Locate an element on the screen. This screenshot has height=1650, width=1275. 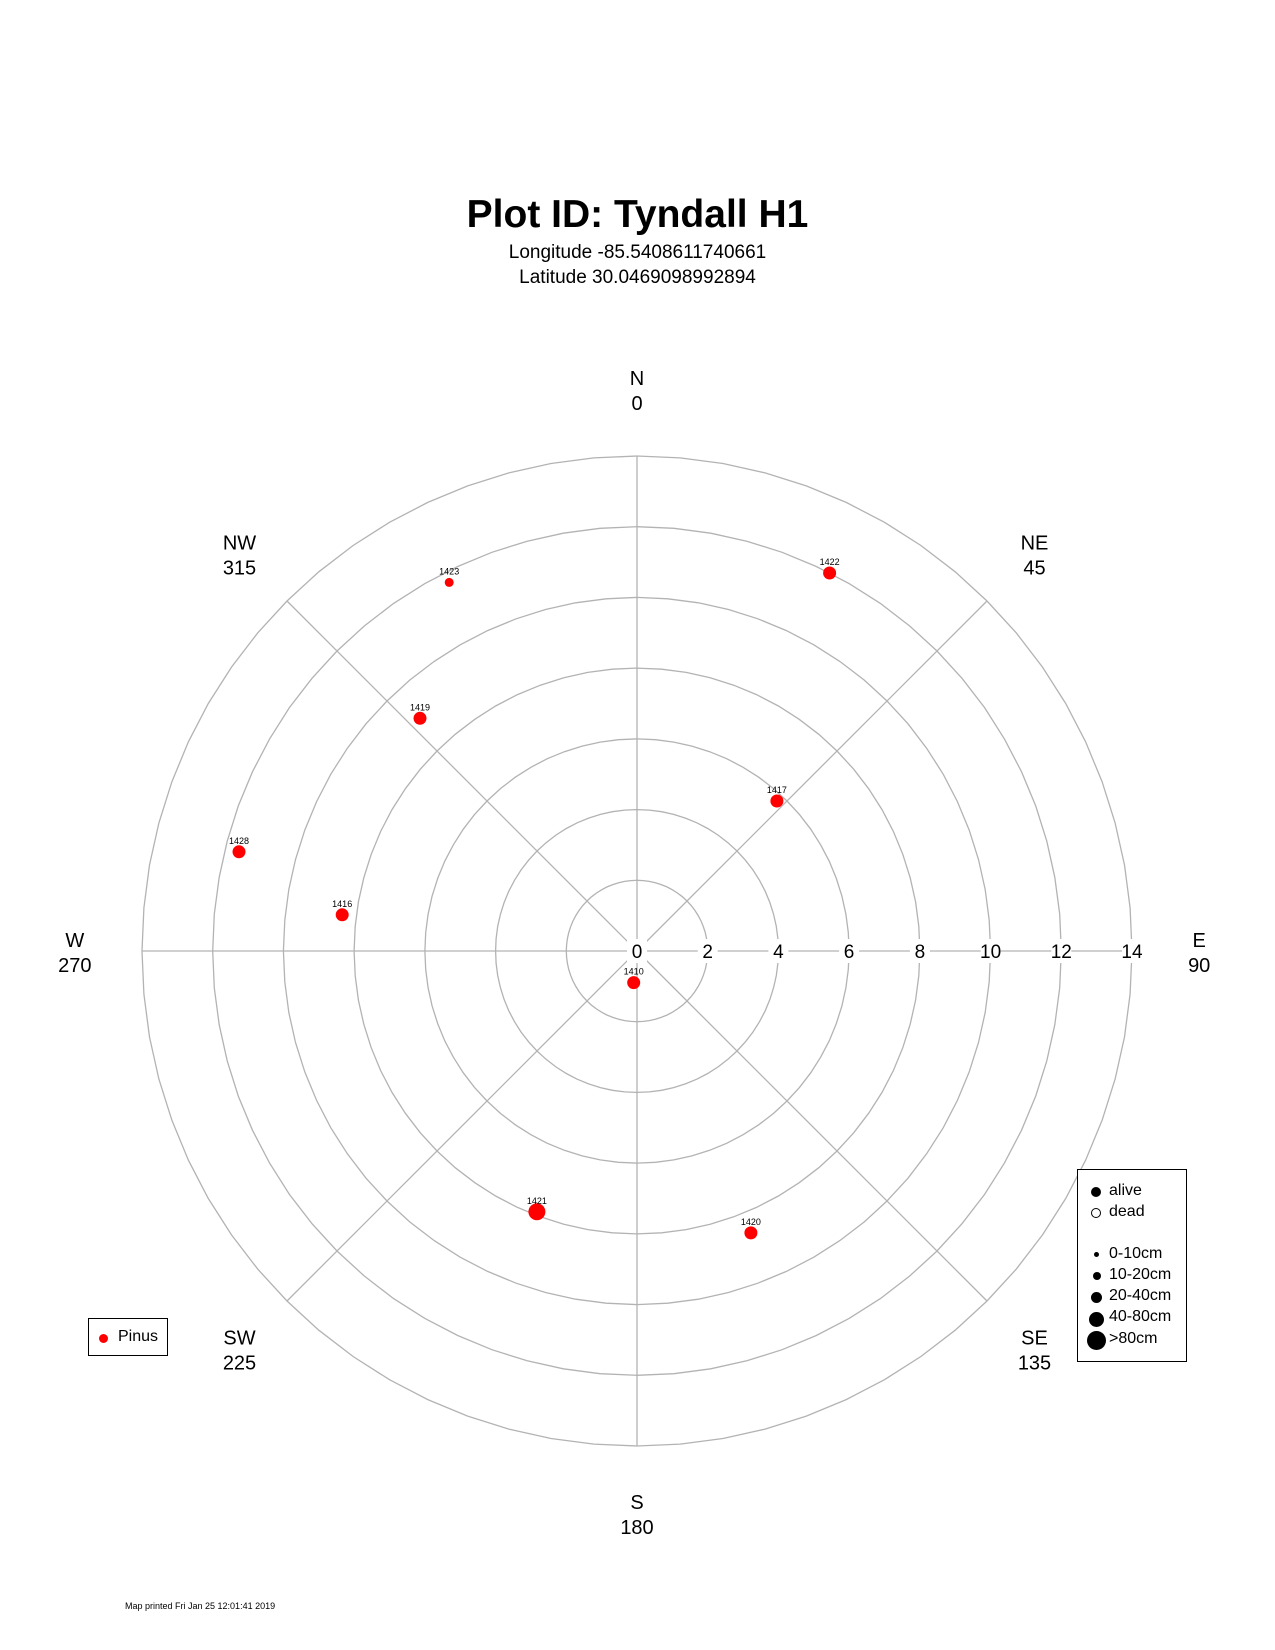
spoke-nw is located at coordinates (462, 776).